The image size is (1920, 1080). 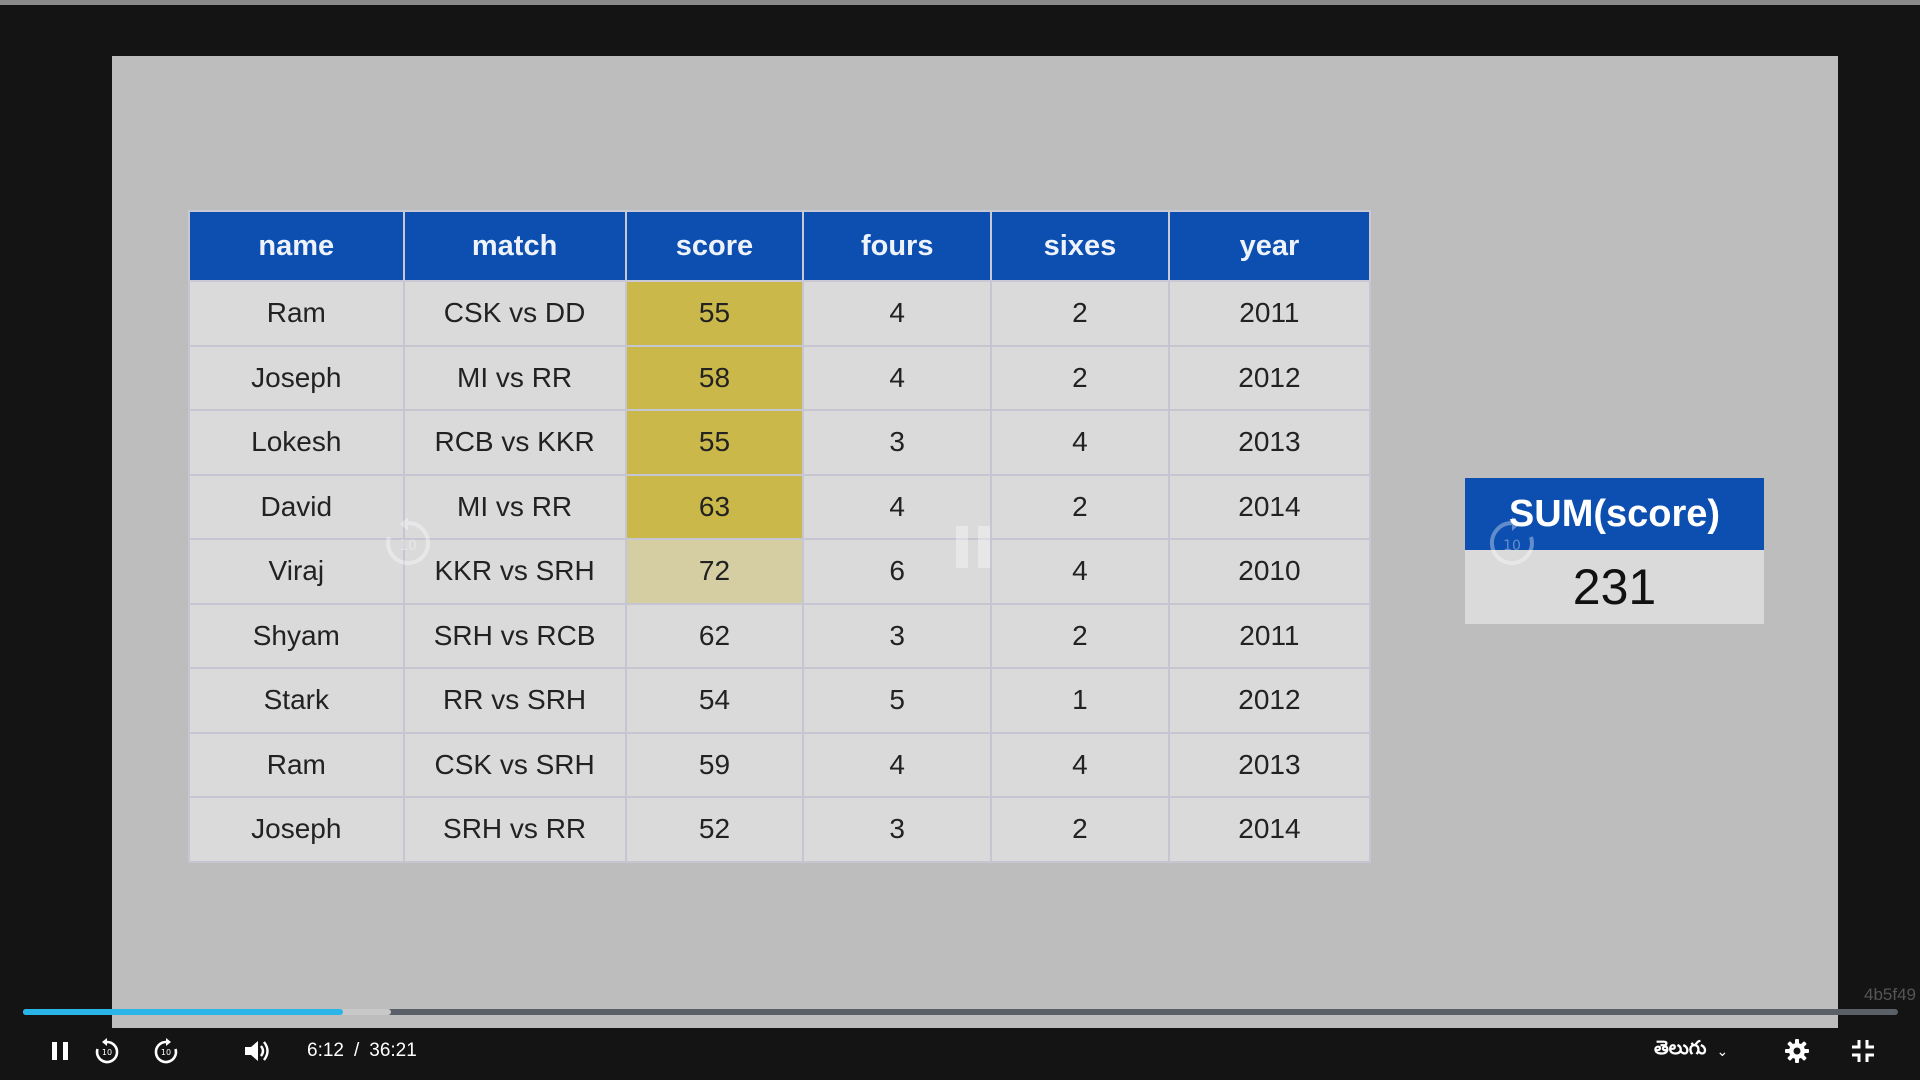 I want to click on column-header-year: year, so click(x=1269, y=246).